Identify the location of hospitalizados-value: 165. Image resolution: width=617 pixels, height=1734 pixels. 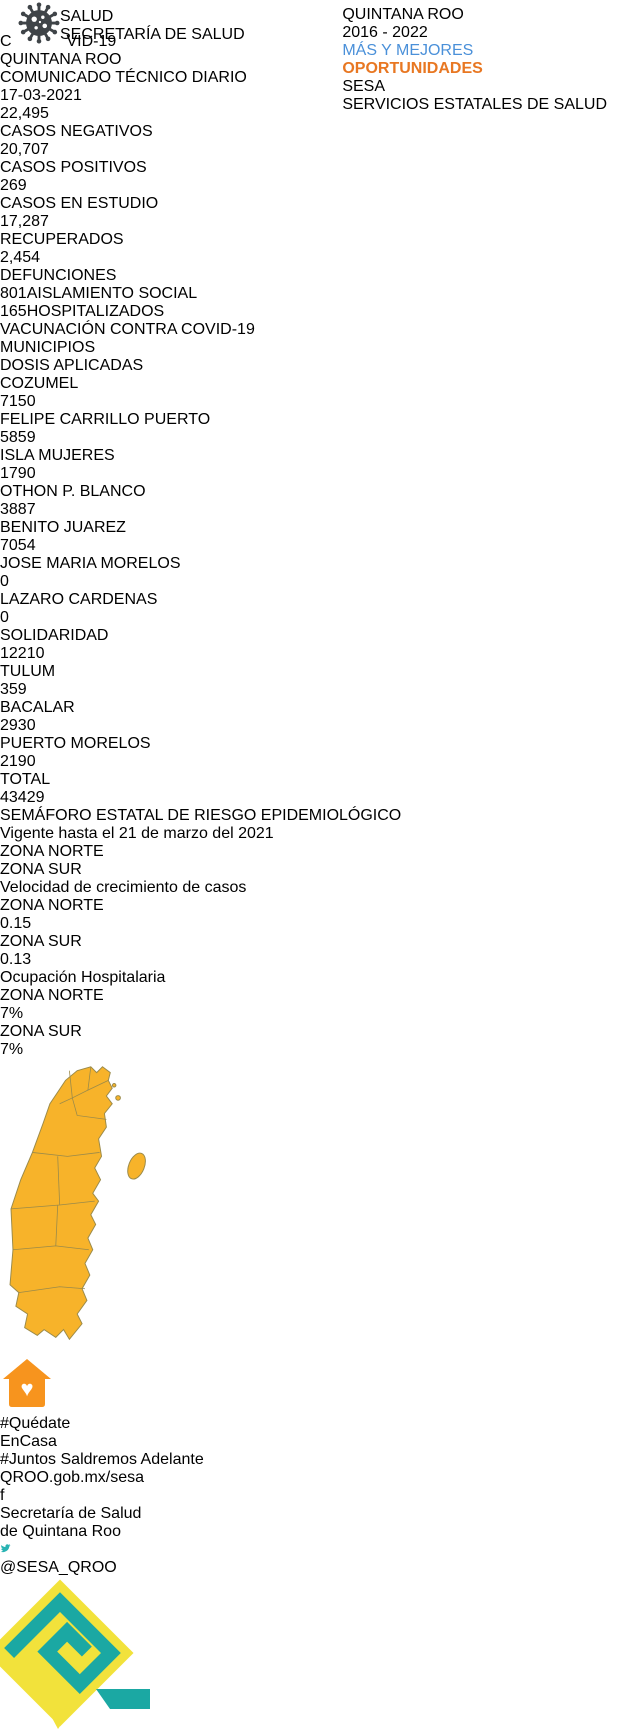
(13, 311).